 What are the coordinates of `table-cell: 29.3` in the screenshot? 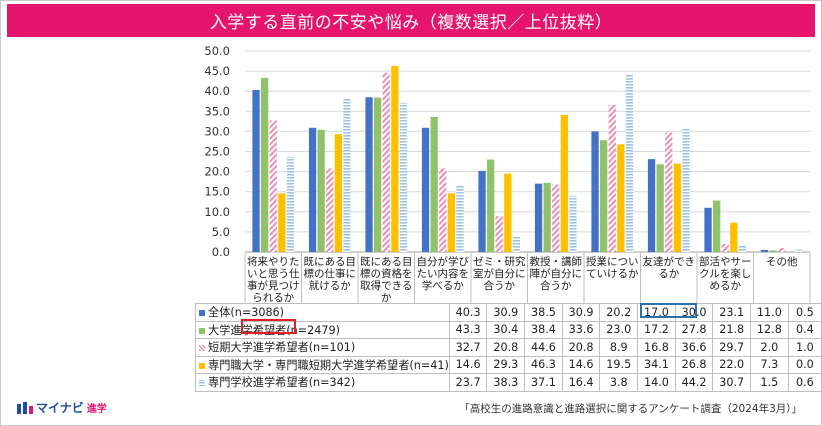 It's located at (506, 364).